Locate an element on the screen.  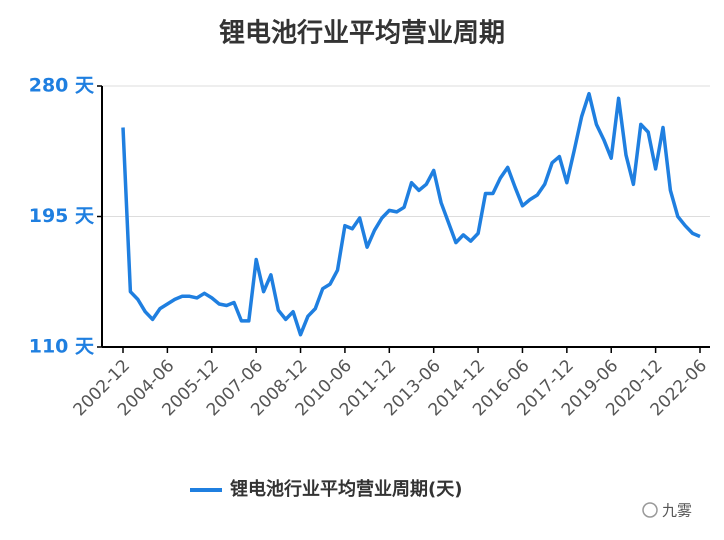
watermark-text: 九雾 is located at coordinates (677, 511).